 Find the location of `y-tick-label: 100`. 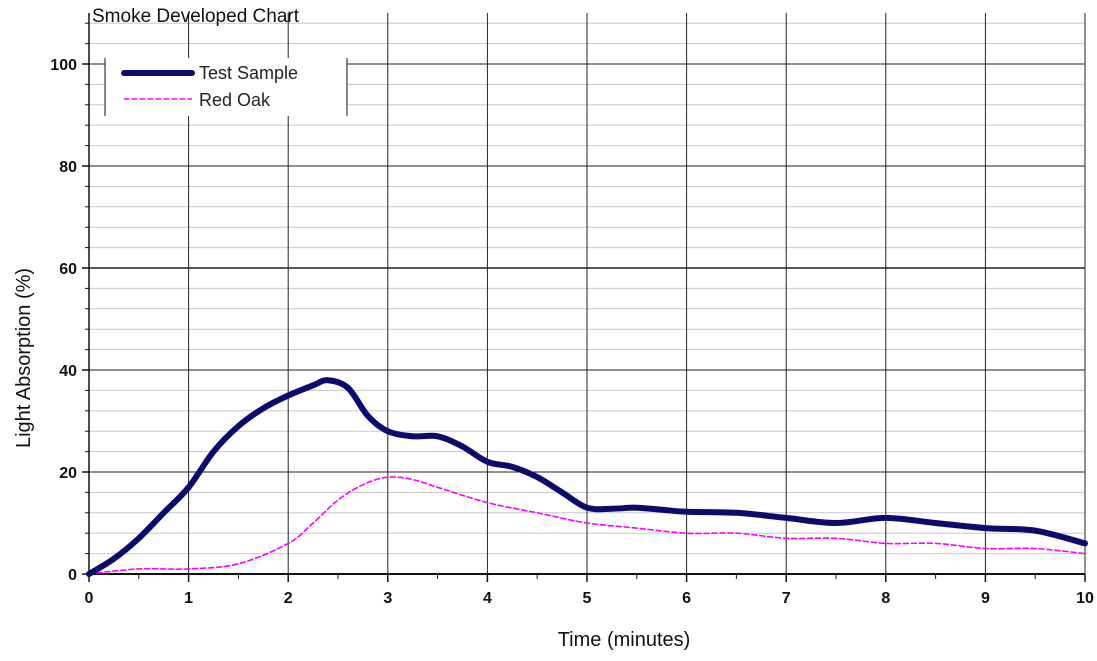

y-tick-label: 100 is located at coordinates (63, 65).